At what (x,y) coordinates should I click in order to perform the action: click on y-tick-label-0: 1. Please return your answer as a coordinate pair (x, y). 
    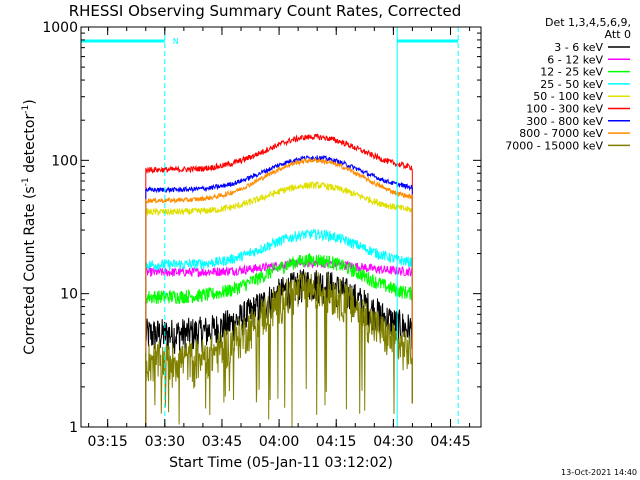
    Looking at the image, I should click on (73, 428).